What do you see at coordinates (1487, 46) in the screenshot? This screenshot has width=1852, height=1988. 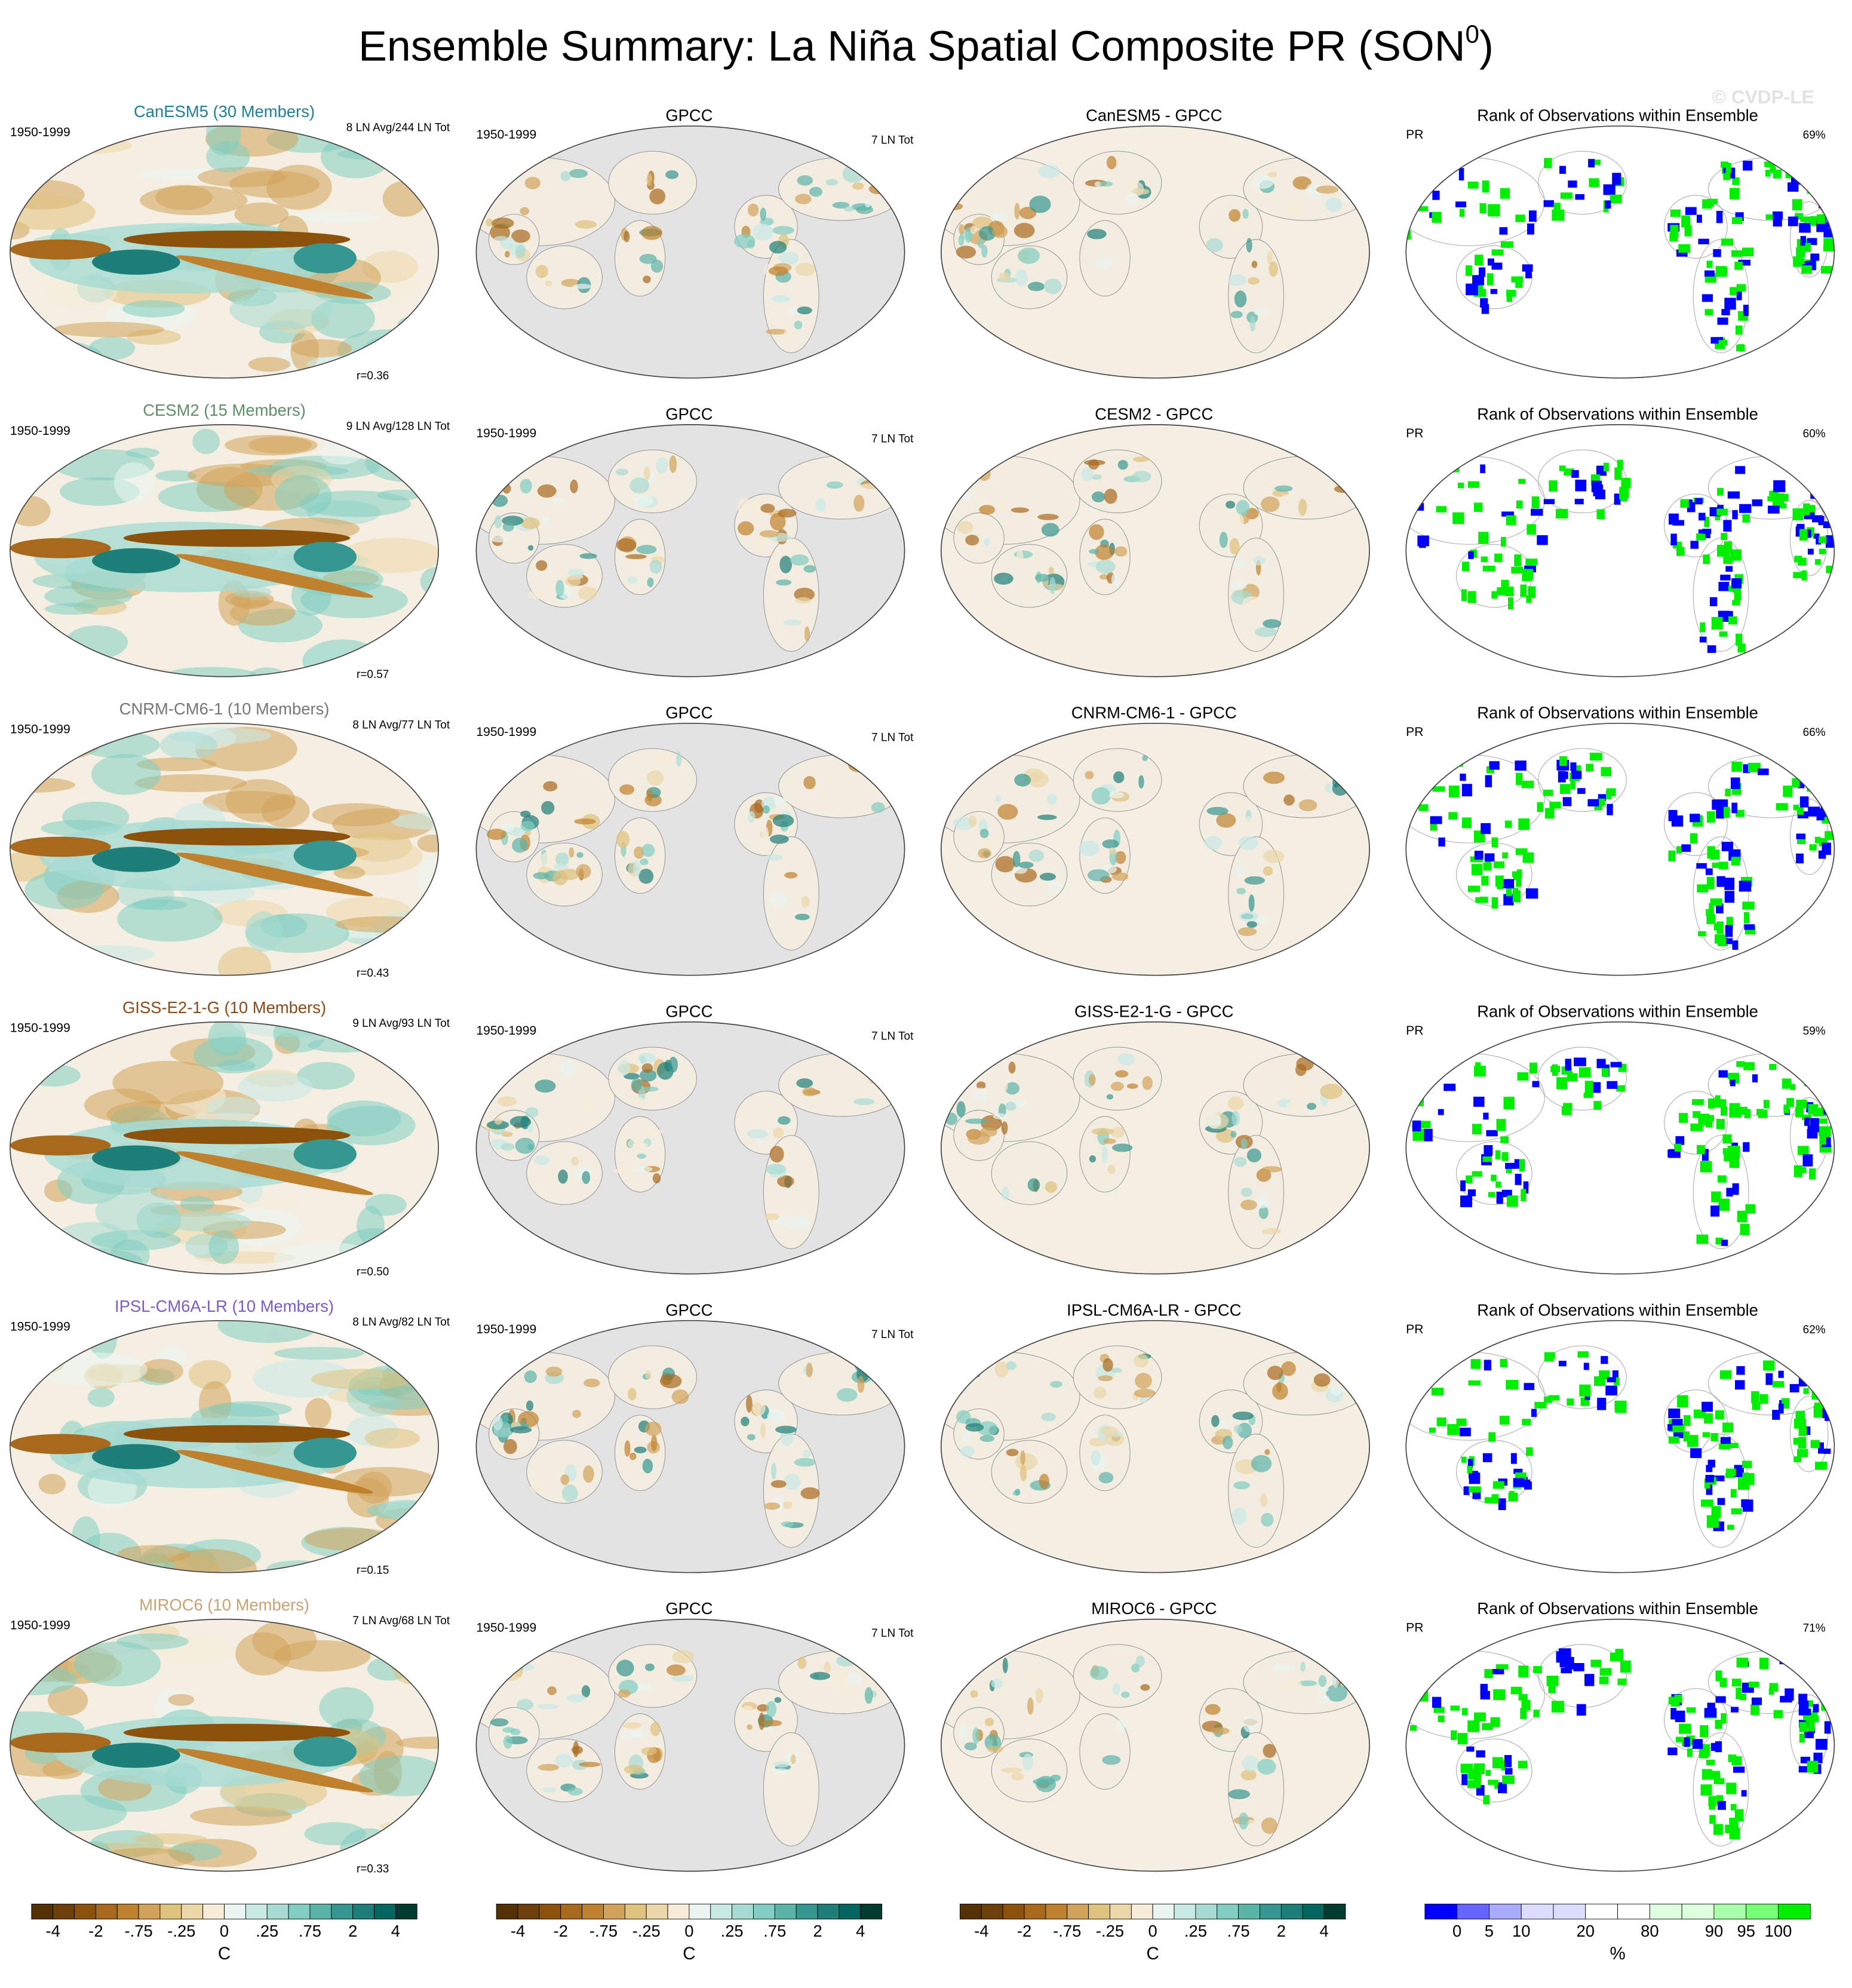 I see `title-close: )` at bounding box center [1487, 46].